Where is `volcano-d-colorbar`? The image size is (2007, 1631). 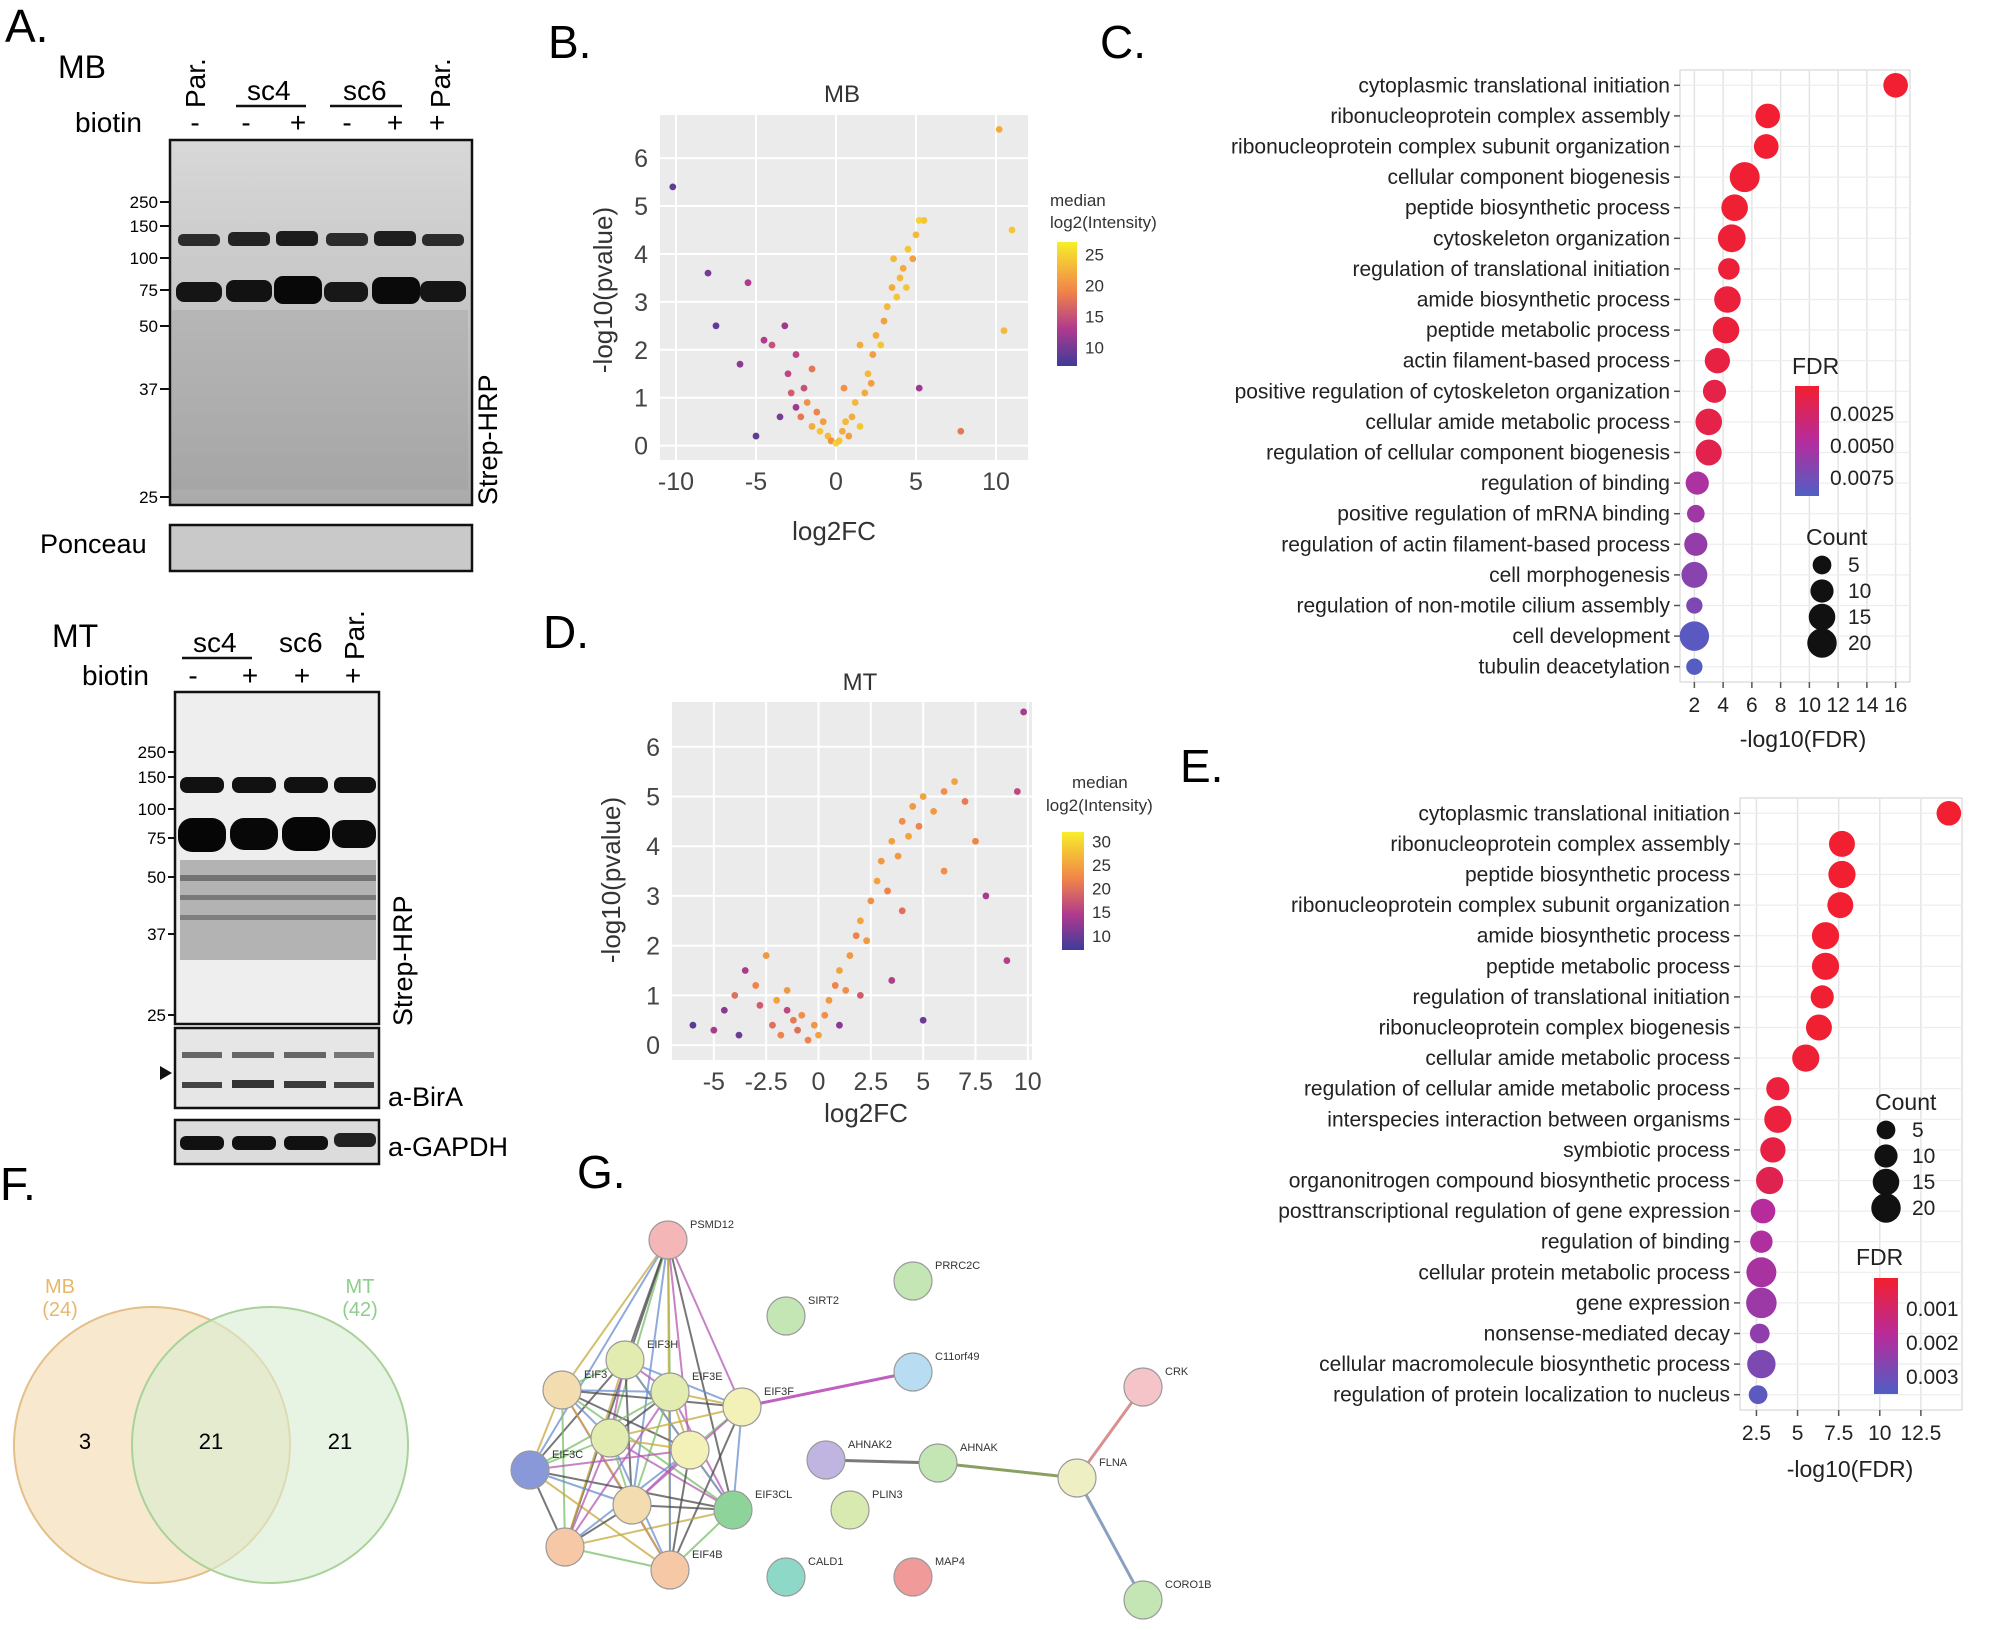 volcano-d-colorbar is located at coordinates (1073, 891).